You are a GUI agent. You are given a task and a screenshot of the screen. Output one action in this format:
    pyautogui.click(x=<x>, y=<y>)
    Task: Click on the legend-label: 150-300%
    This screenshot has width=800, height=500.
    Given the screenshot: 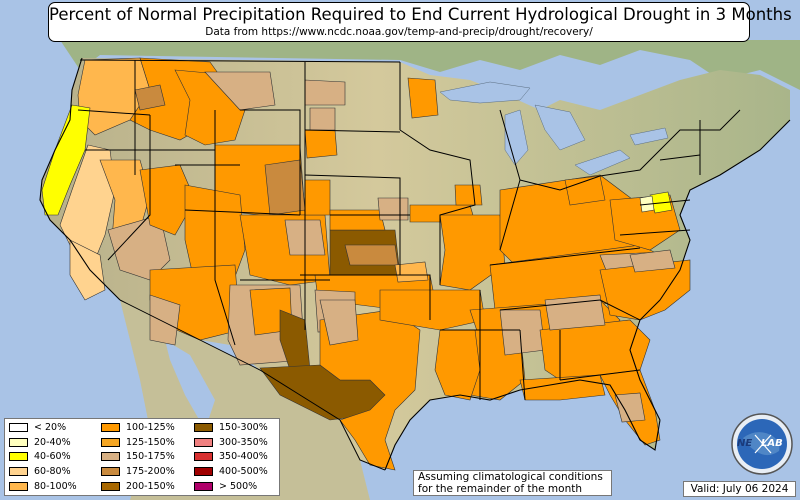 What is the action you would take?
    pyautogui.click(x=243, y=427)
    